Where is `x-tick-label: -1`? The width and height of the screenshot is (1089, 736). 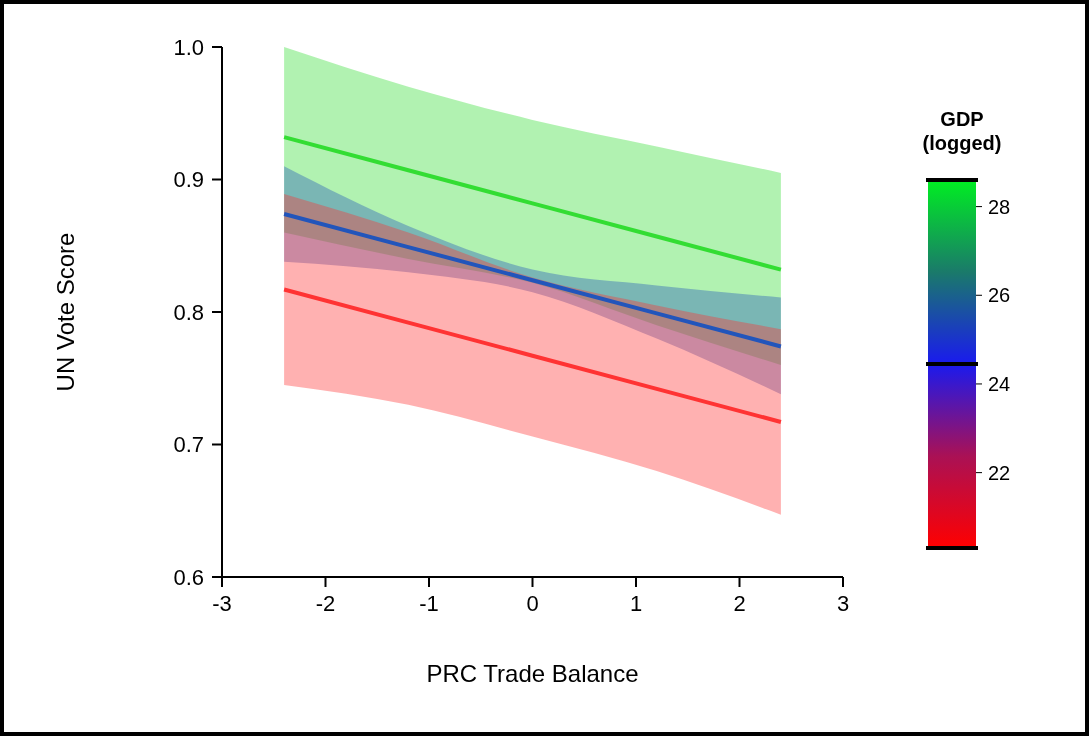 x-tick-label: -1 is located at coordinates (429, 603).